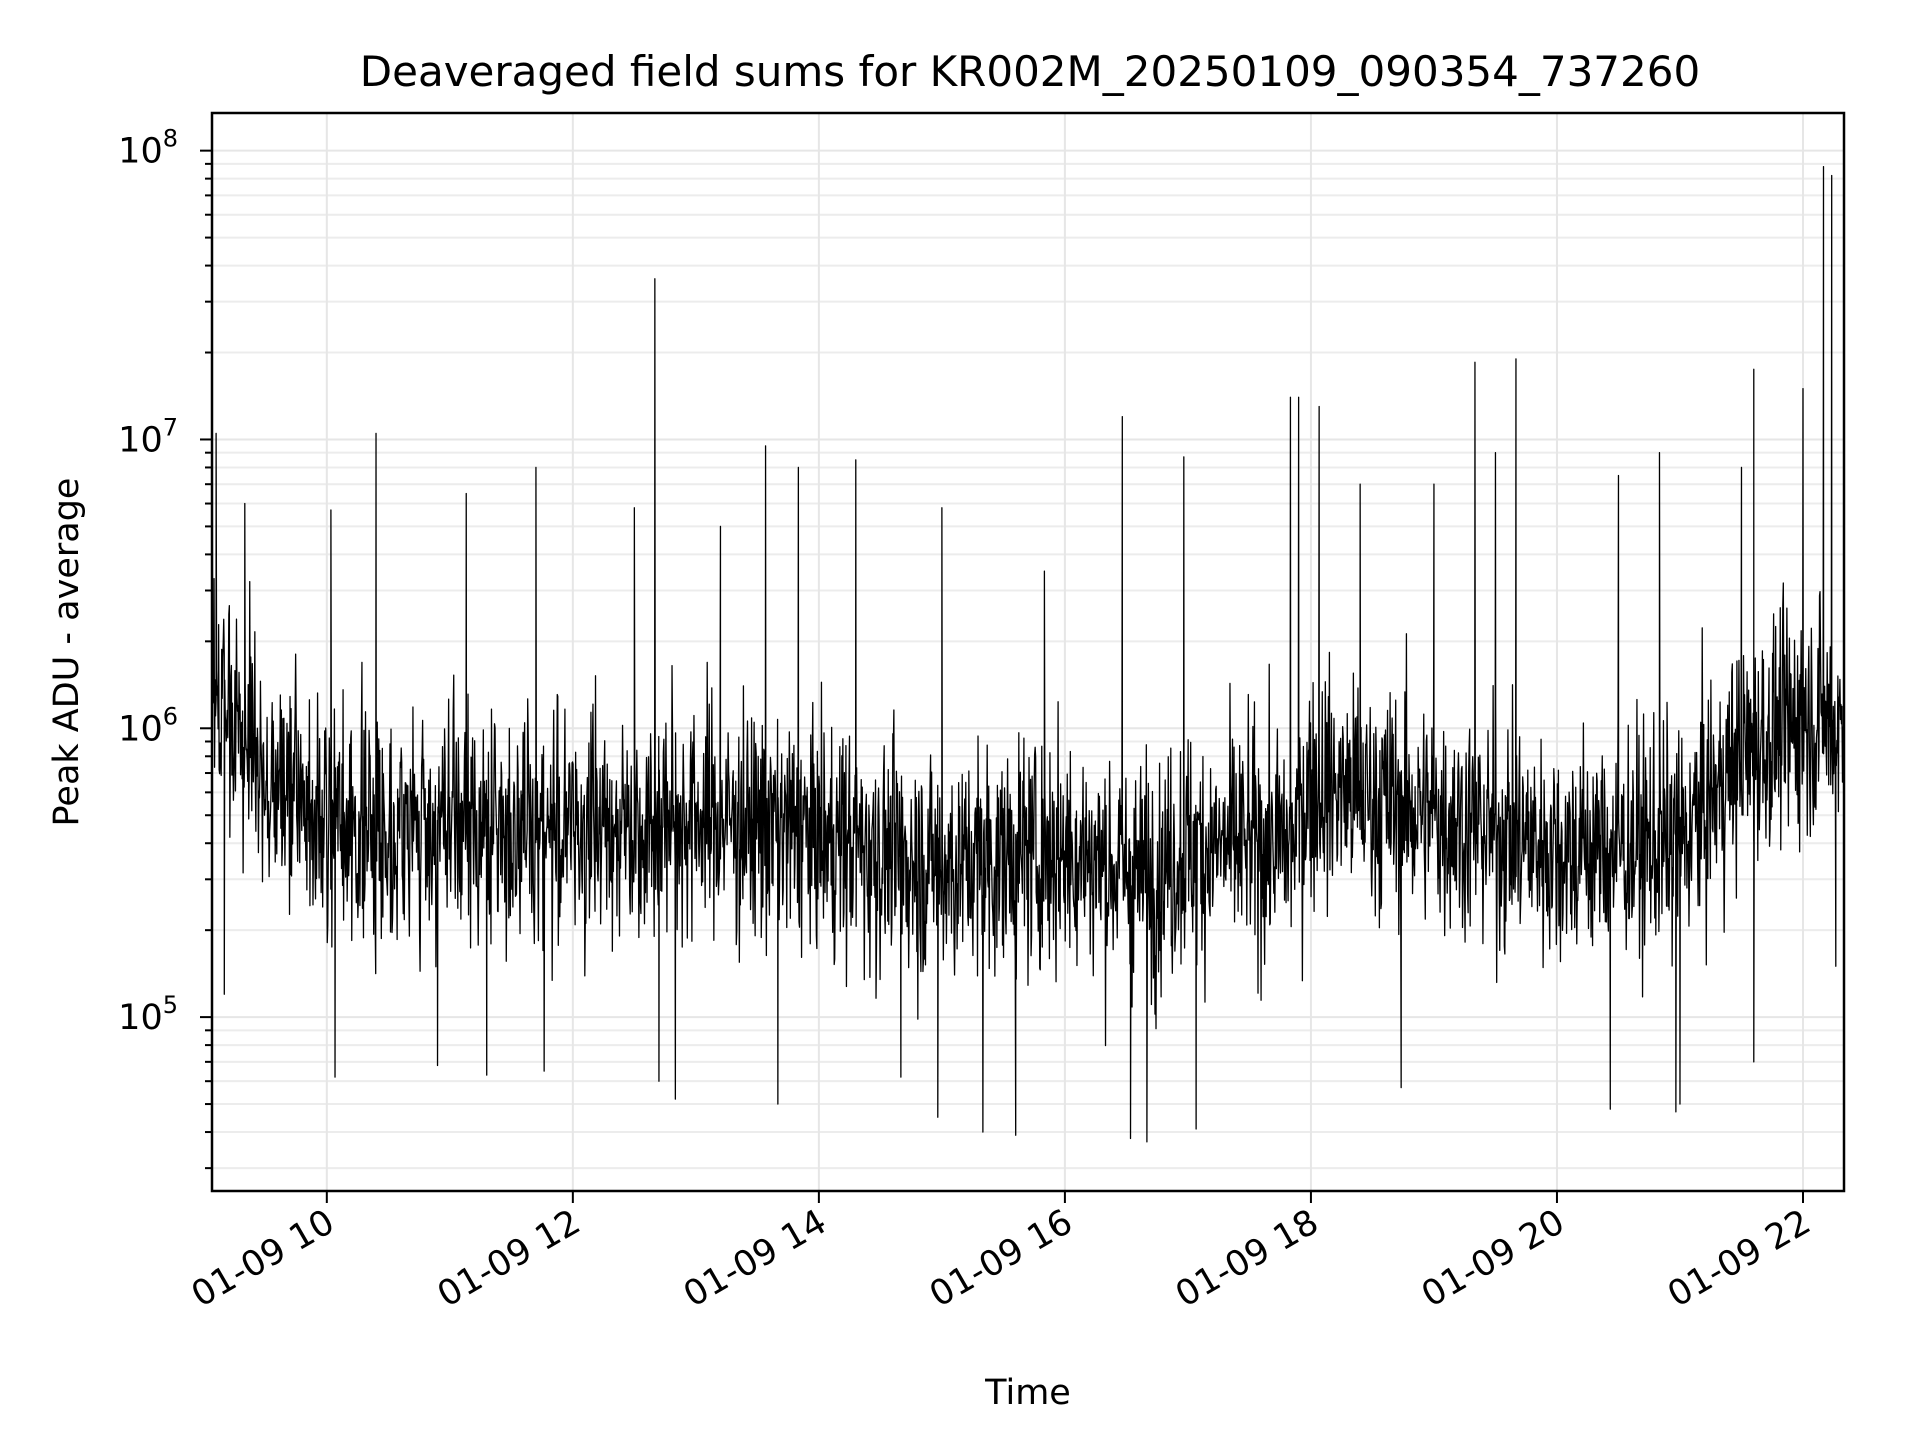 This screenshot has height=1440, width=1920. I want to click on x-tick-label: 01-09 20, so click(1493, 1258).